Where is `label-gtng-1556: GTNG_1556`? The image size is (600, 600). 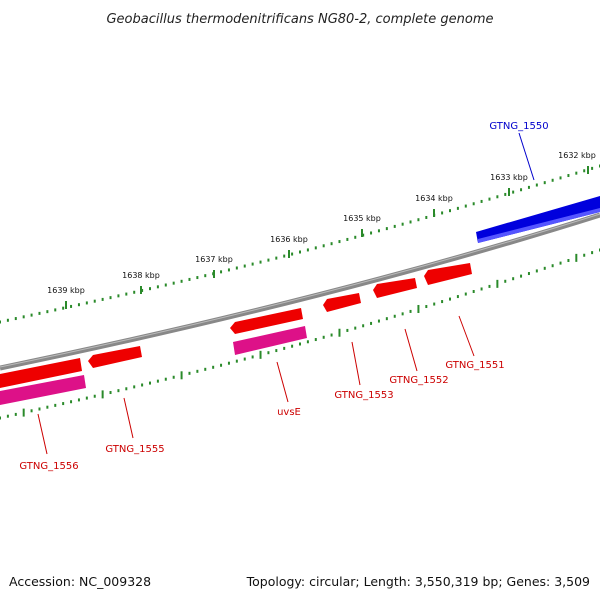
label-gtng-1556: GTNG_1556 is located at coordinates (48, 466).